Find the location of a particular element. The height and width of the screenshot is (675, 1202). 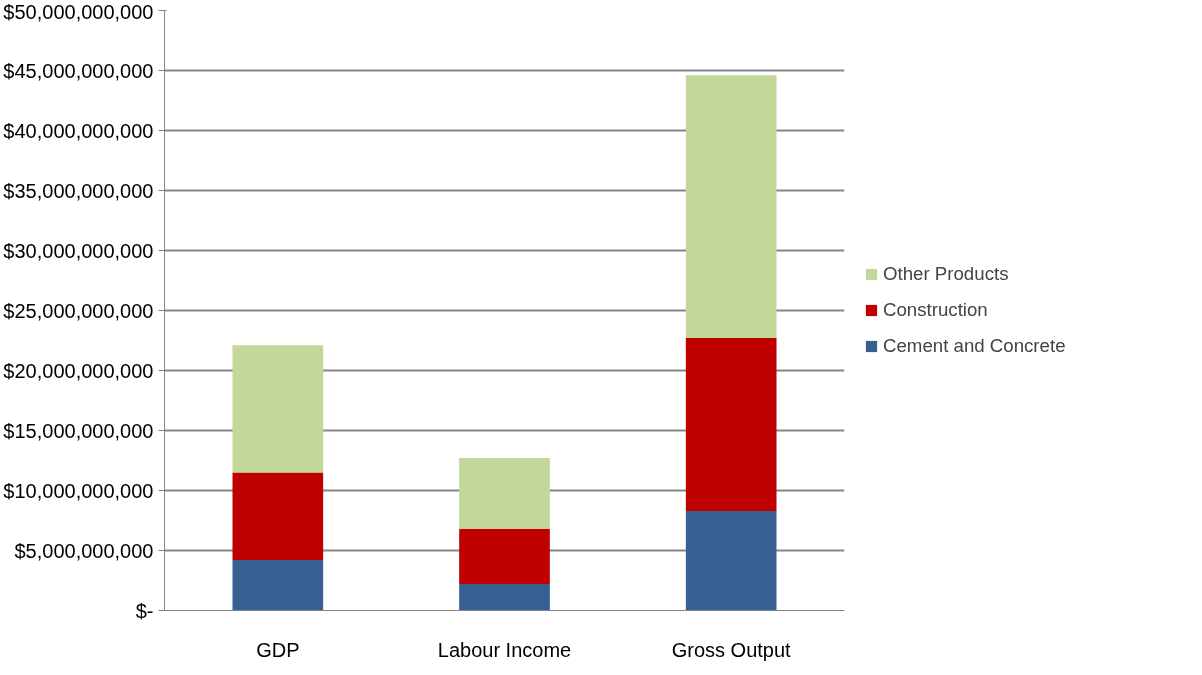

x-tick-label: GDP is located at coordinates (278, 649).